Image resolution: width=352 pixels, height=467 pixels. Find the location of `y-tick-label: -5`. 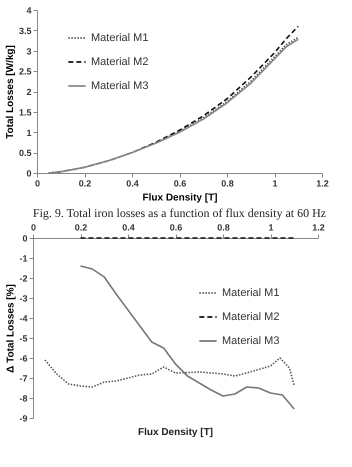

y-tick-label: -5 is located at coordinates (23, 339).